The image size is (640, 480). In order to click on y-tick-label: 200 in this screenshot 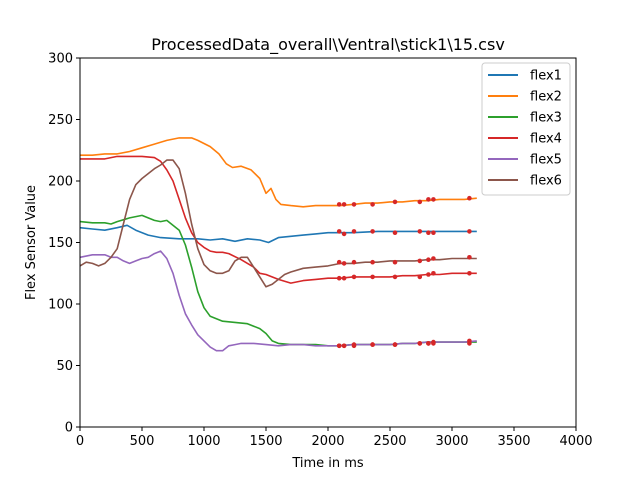, I will do `click(60, 182)`.